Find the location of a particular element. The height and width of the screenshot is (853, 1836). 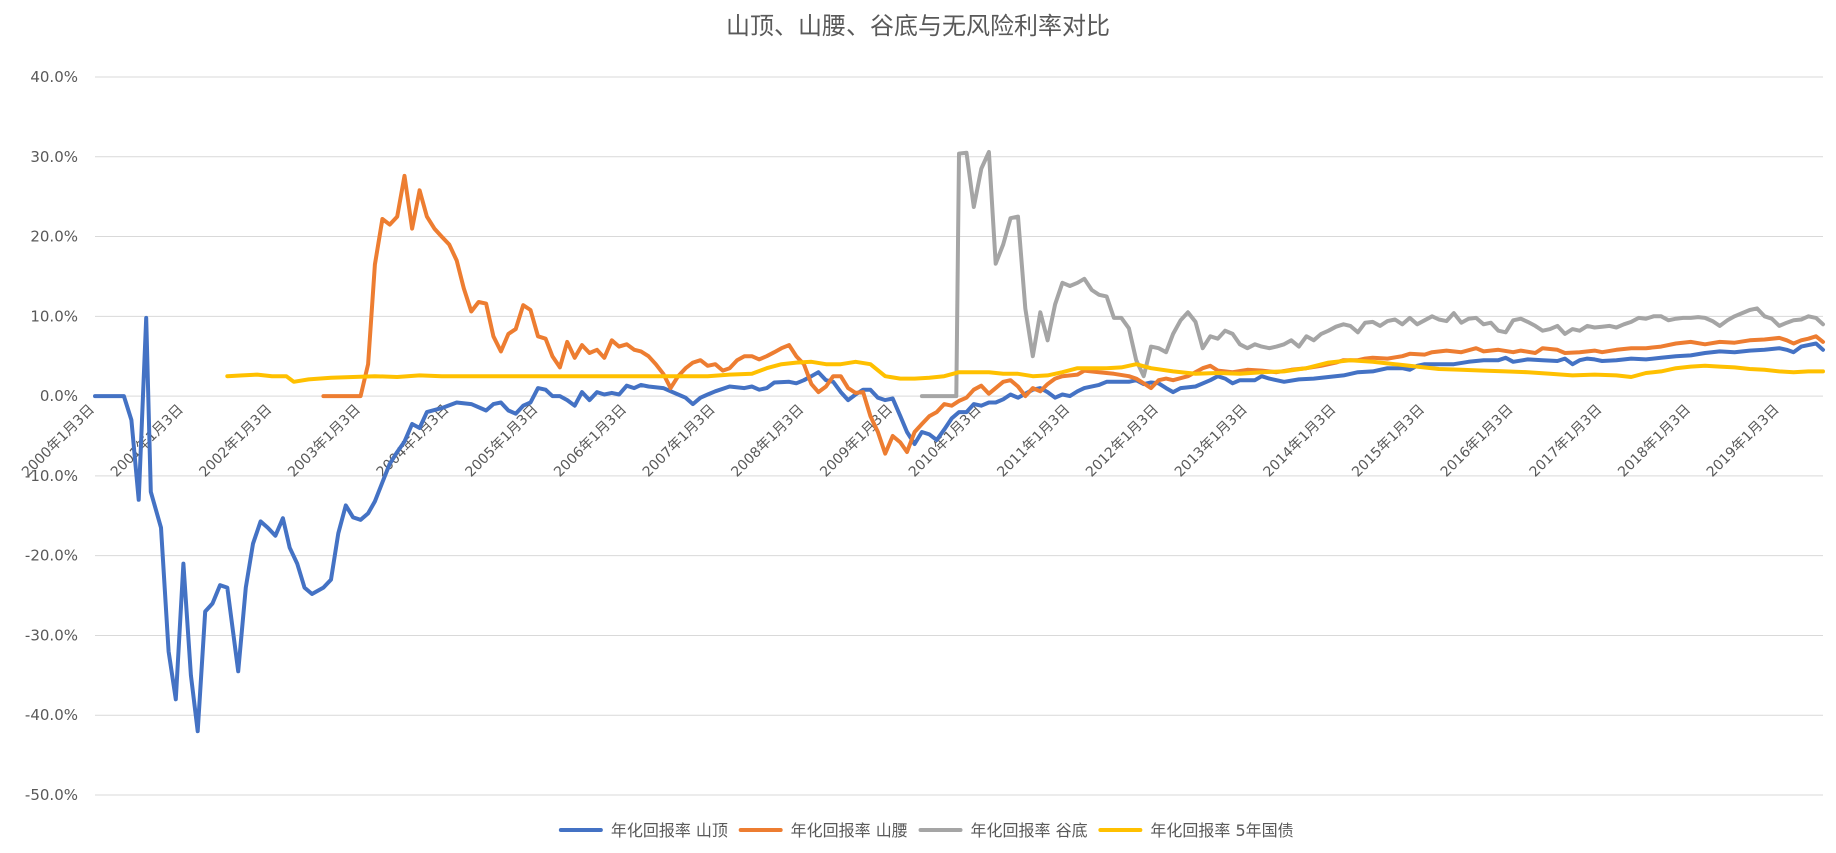

x-tick-label: 2005年1月3日 is located at coordinates (502, 441).